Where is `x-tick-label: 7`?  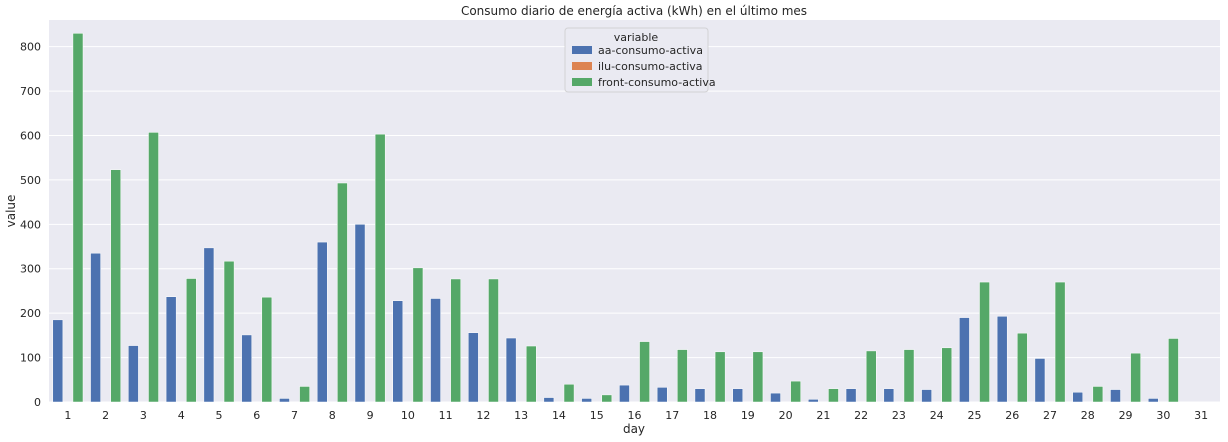 x-tick-label: 7 is located at coordinates (294, 415).